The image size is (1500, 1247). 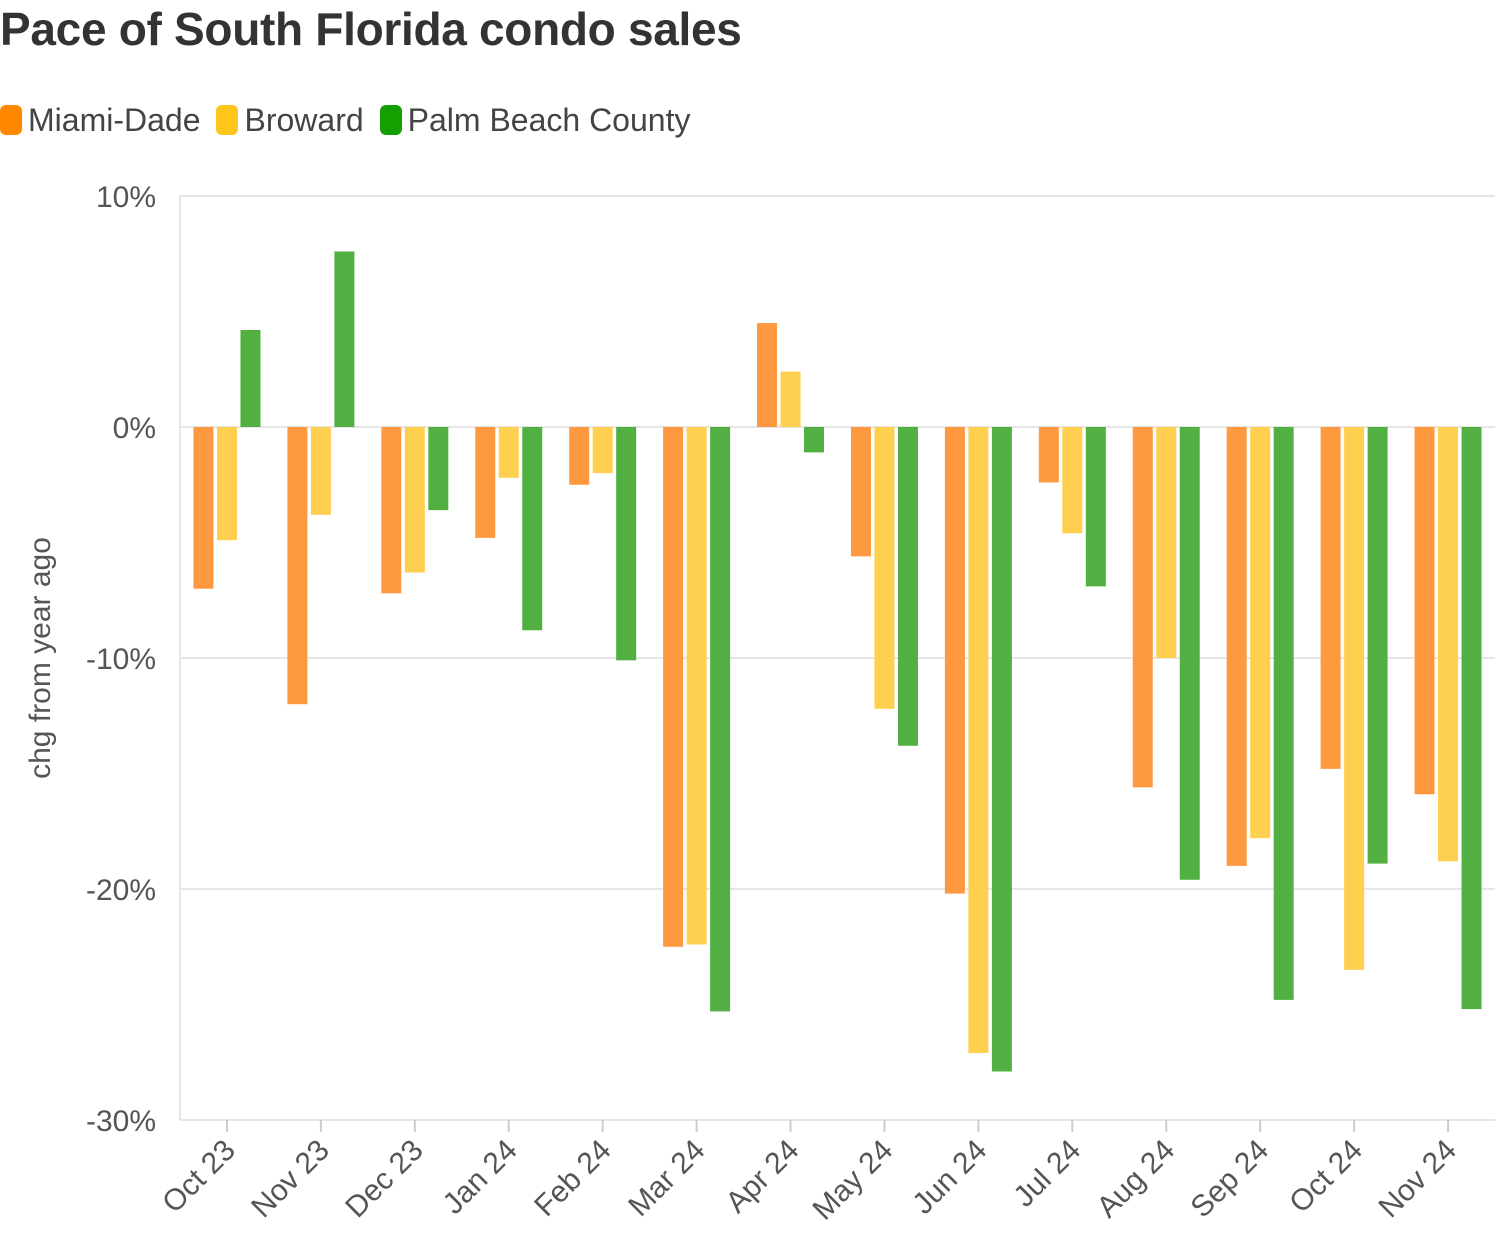 I want to click on legend: Miami-Dade Broward Palm Beach County, so click(x=353, y=120).